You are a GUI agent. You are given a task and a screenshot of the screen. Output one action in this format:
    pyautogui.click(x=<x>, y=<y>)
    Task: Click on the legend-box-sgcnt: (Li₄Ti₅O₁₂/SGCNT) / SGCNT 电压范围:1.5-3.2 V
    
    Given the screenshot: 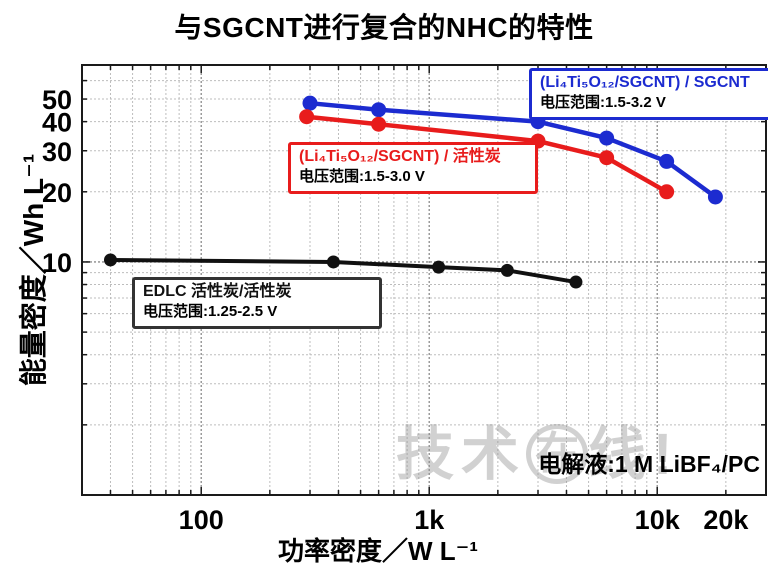 What is the action you would take?
    pyautogui.click(x=648, y=94)
    